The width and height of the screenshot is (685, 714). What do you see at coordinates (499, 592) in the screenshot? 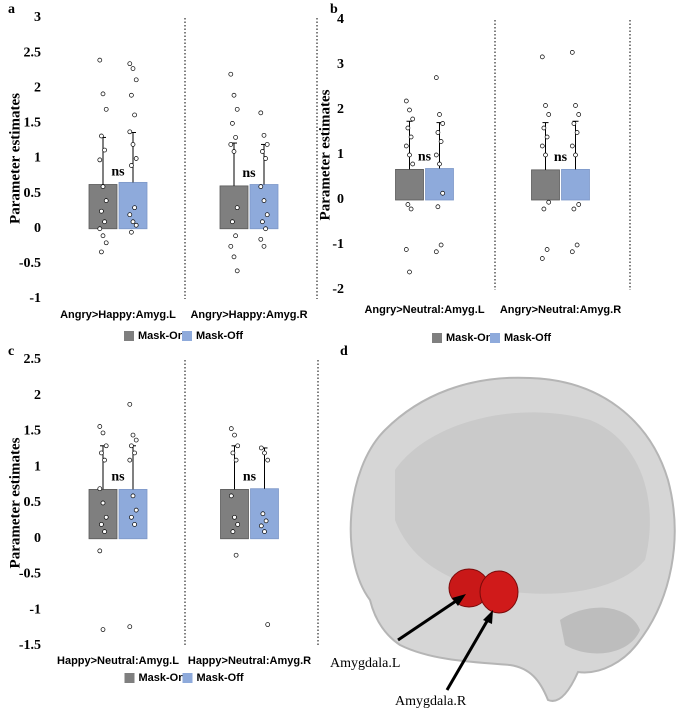
I see `amygdala-right` at bounding box center [499, 592].